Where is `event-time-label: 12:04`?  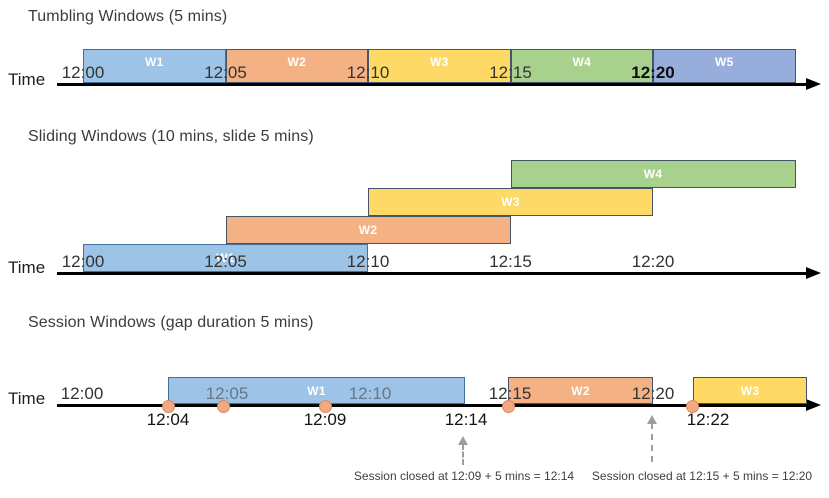
event-time-label: 12:04 is located at coordinates (168, 419).